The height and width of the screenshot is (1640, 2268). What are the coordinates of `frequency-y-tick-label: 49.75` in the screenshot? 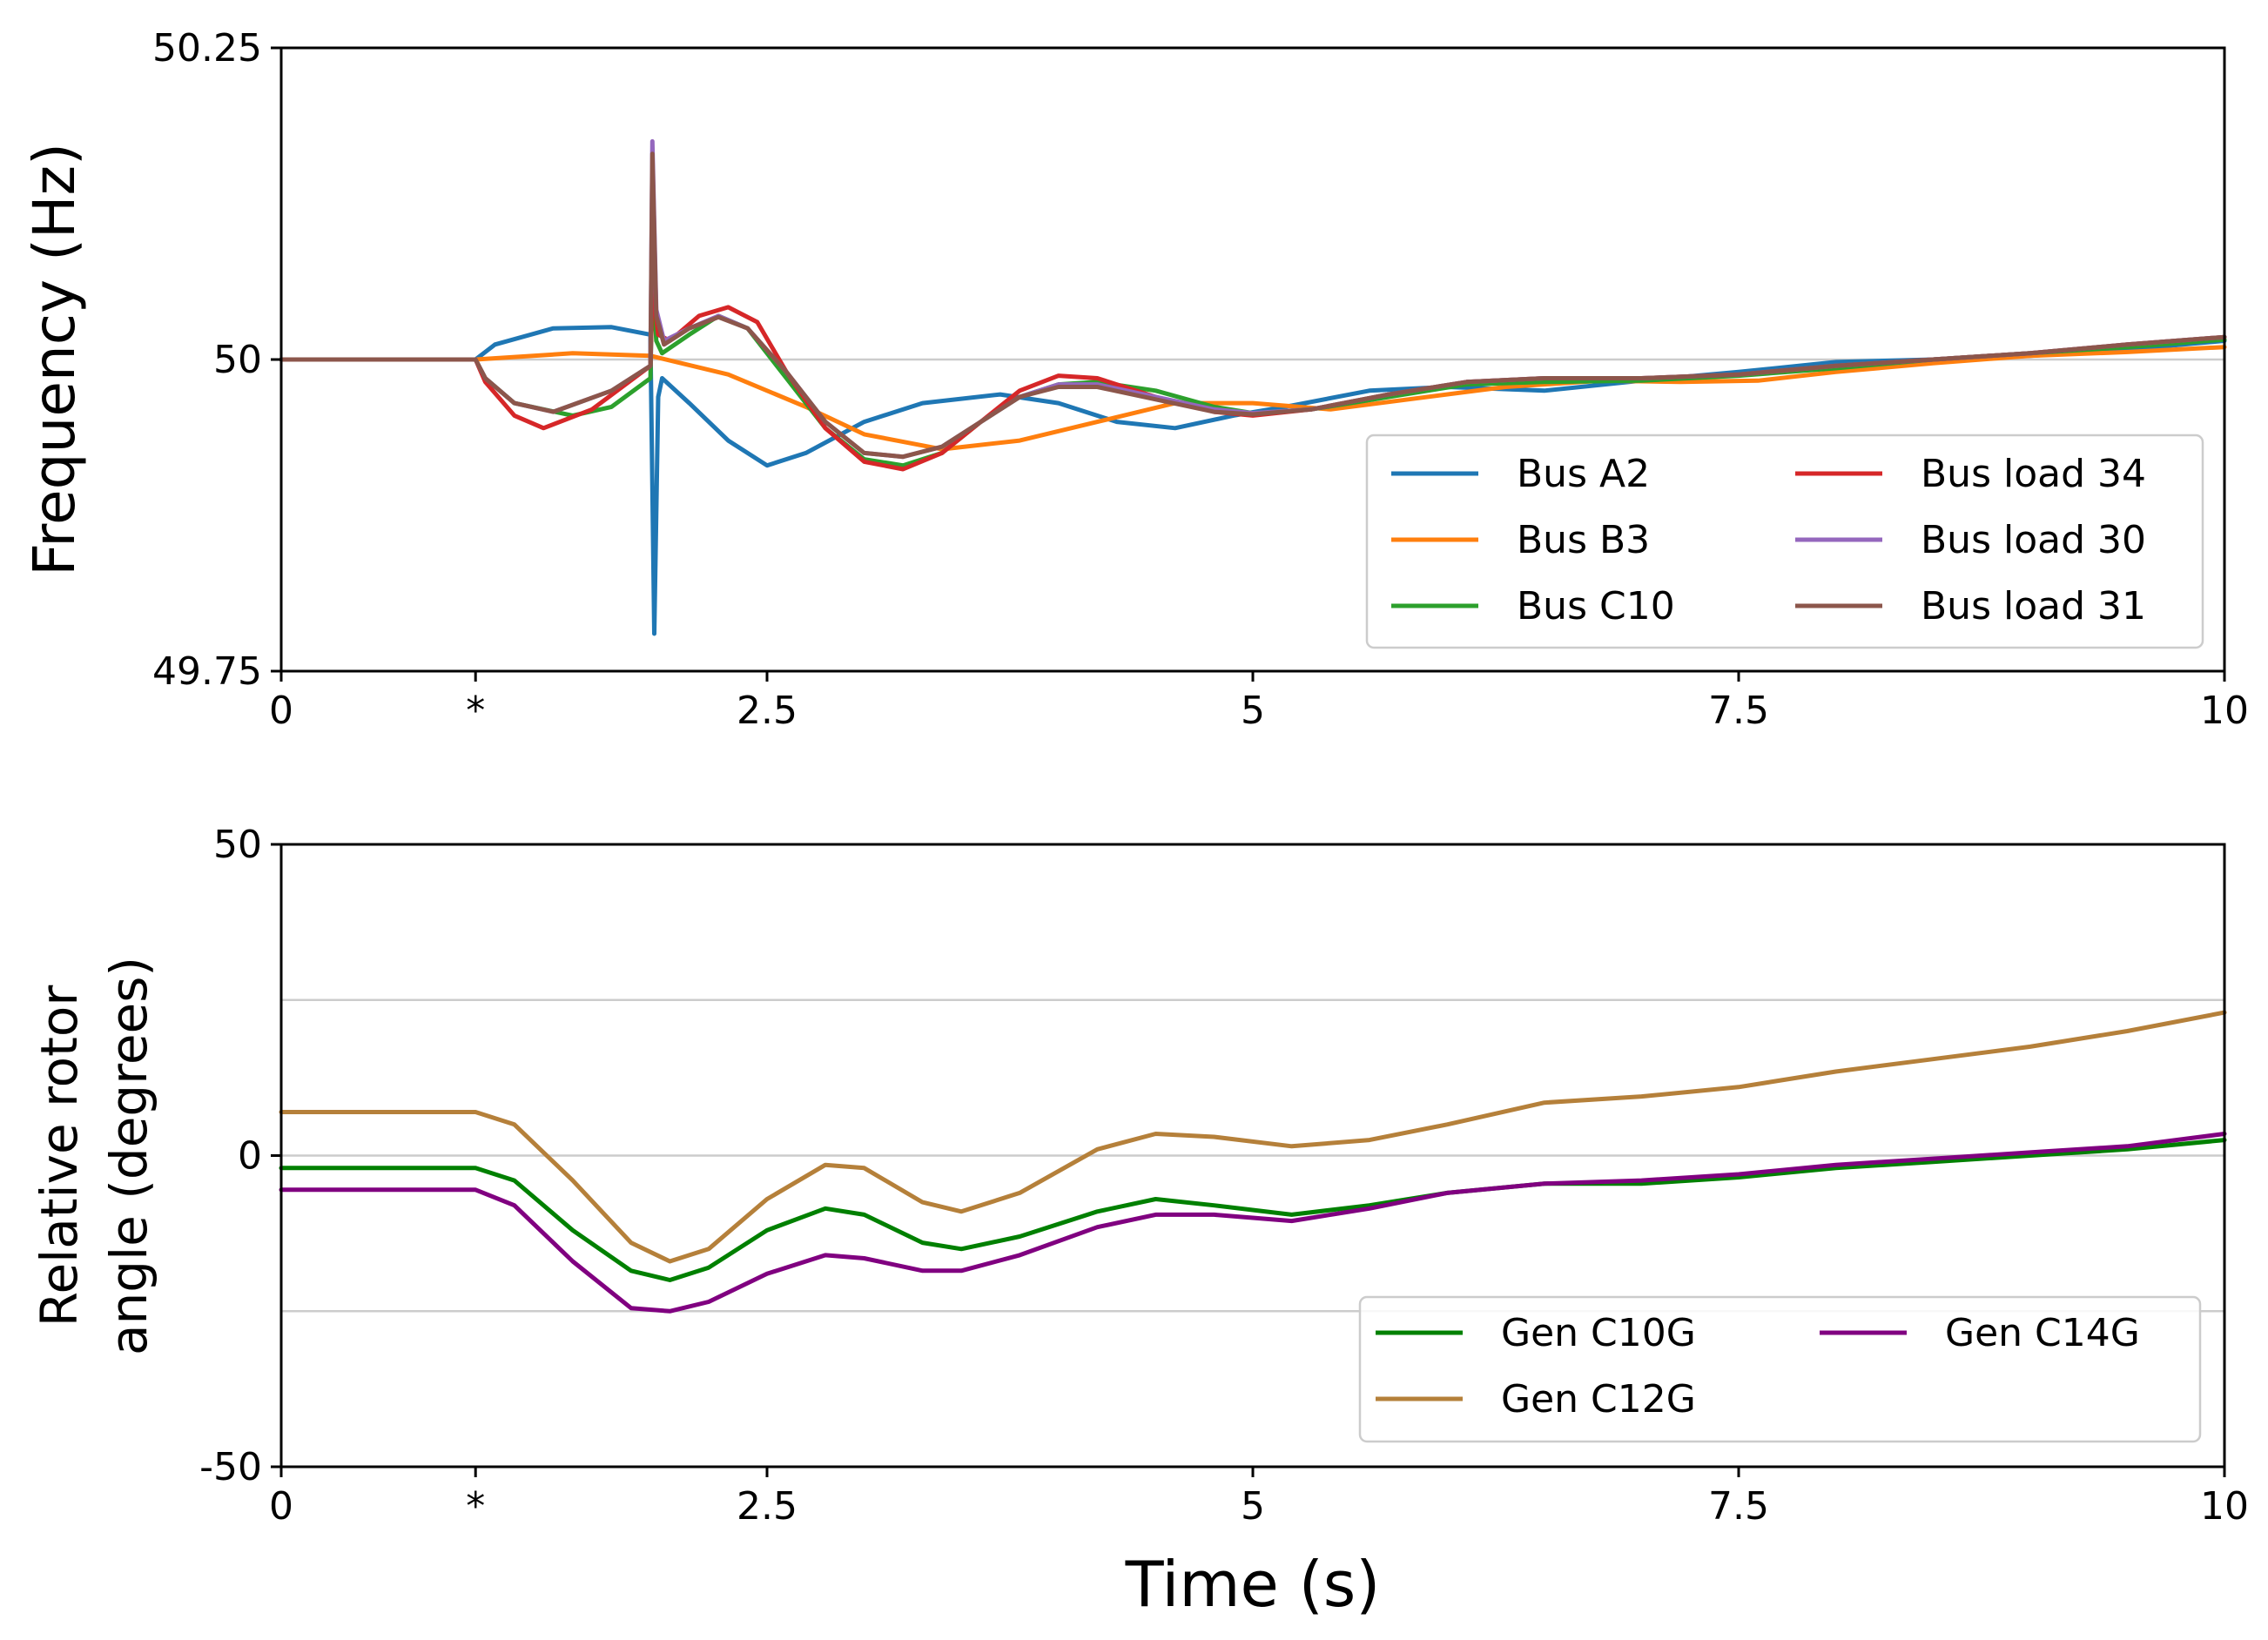 It's located at (207, 671).